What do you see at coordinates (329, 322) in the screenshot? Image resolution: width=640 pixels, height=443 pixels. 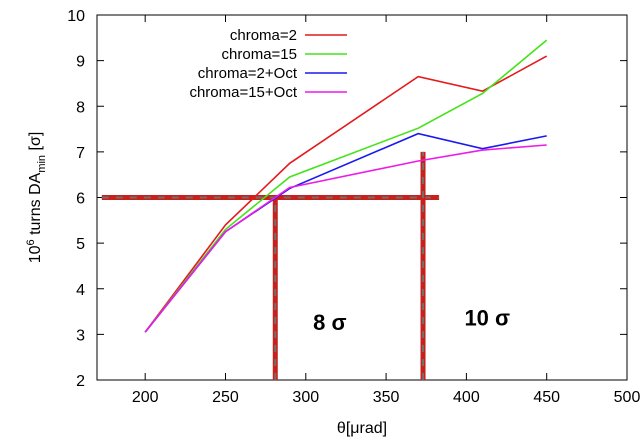 I see `annotation-label: 8 σ` at bounding box center [329, 322].